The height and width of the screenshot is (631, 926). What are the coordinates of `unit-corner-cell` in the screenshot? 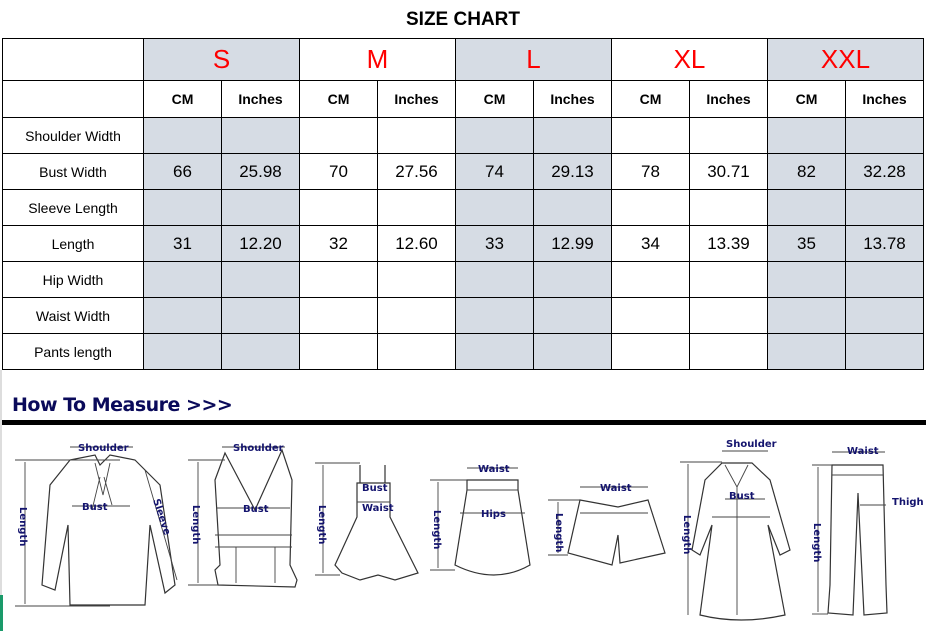 It's located at (73, 99).